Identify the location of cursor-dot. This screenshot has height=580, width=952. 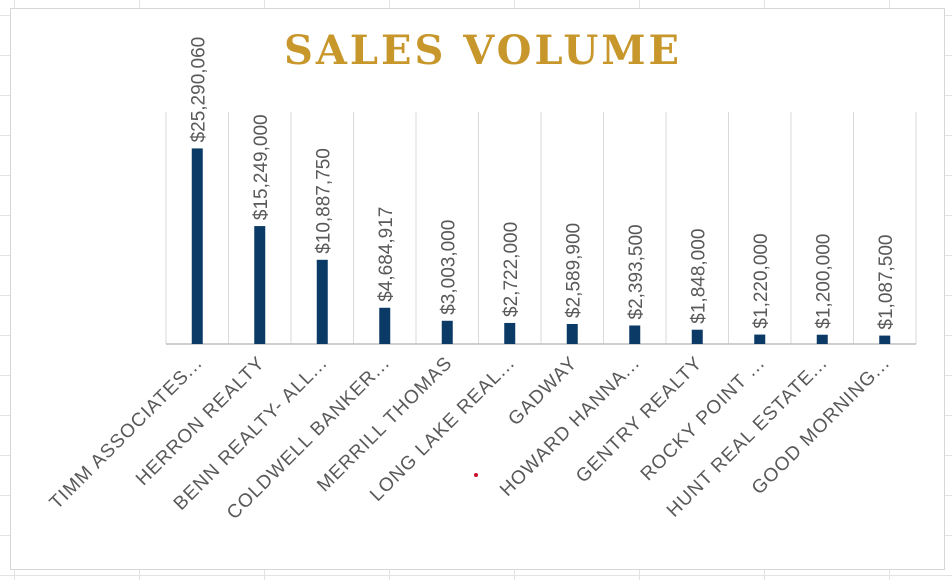
(476, 475).